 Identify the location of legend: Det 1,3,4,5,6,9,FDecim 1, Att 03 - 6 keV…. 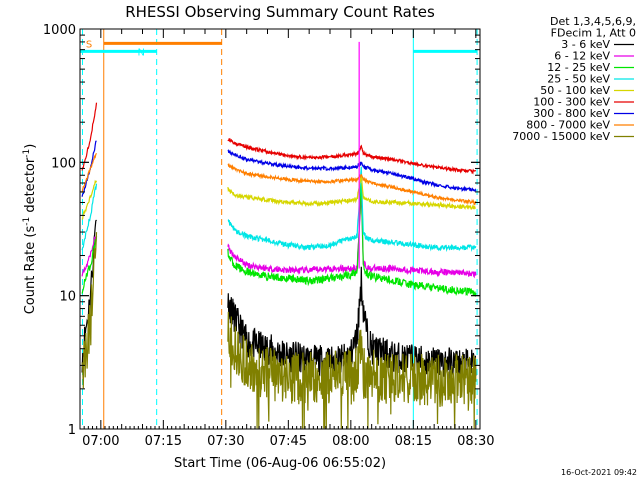
(574, 79).